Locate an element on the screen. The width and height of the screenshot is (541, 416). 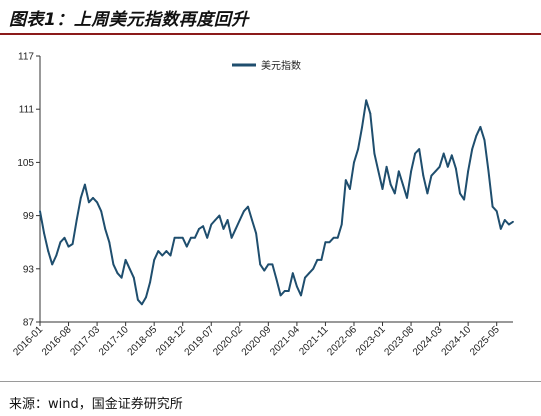
x-tick-label: 2017-03 is located at coordinates (85, 341).